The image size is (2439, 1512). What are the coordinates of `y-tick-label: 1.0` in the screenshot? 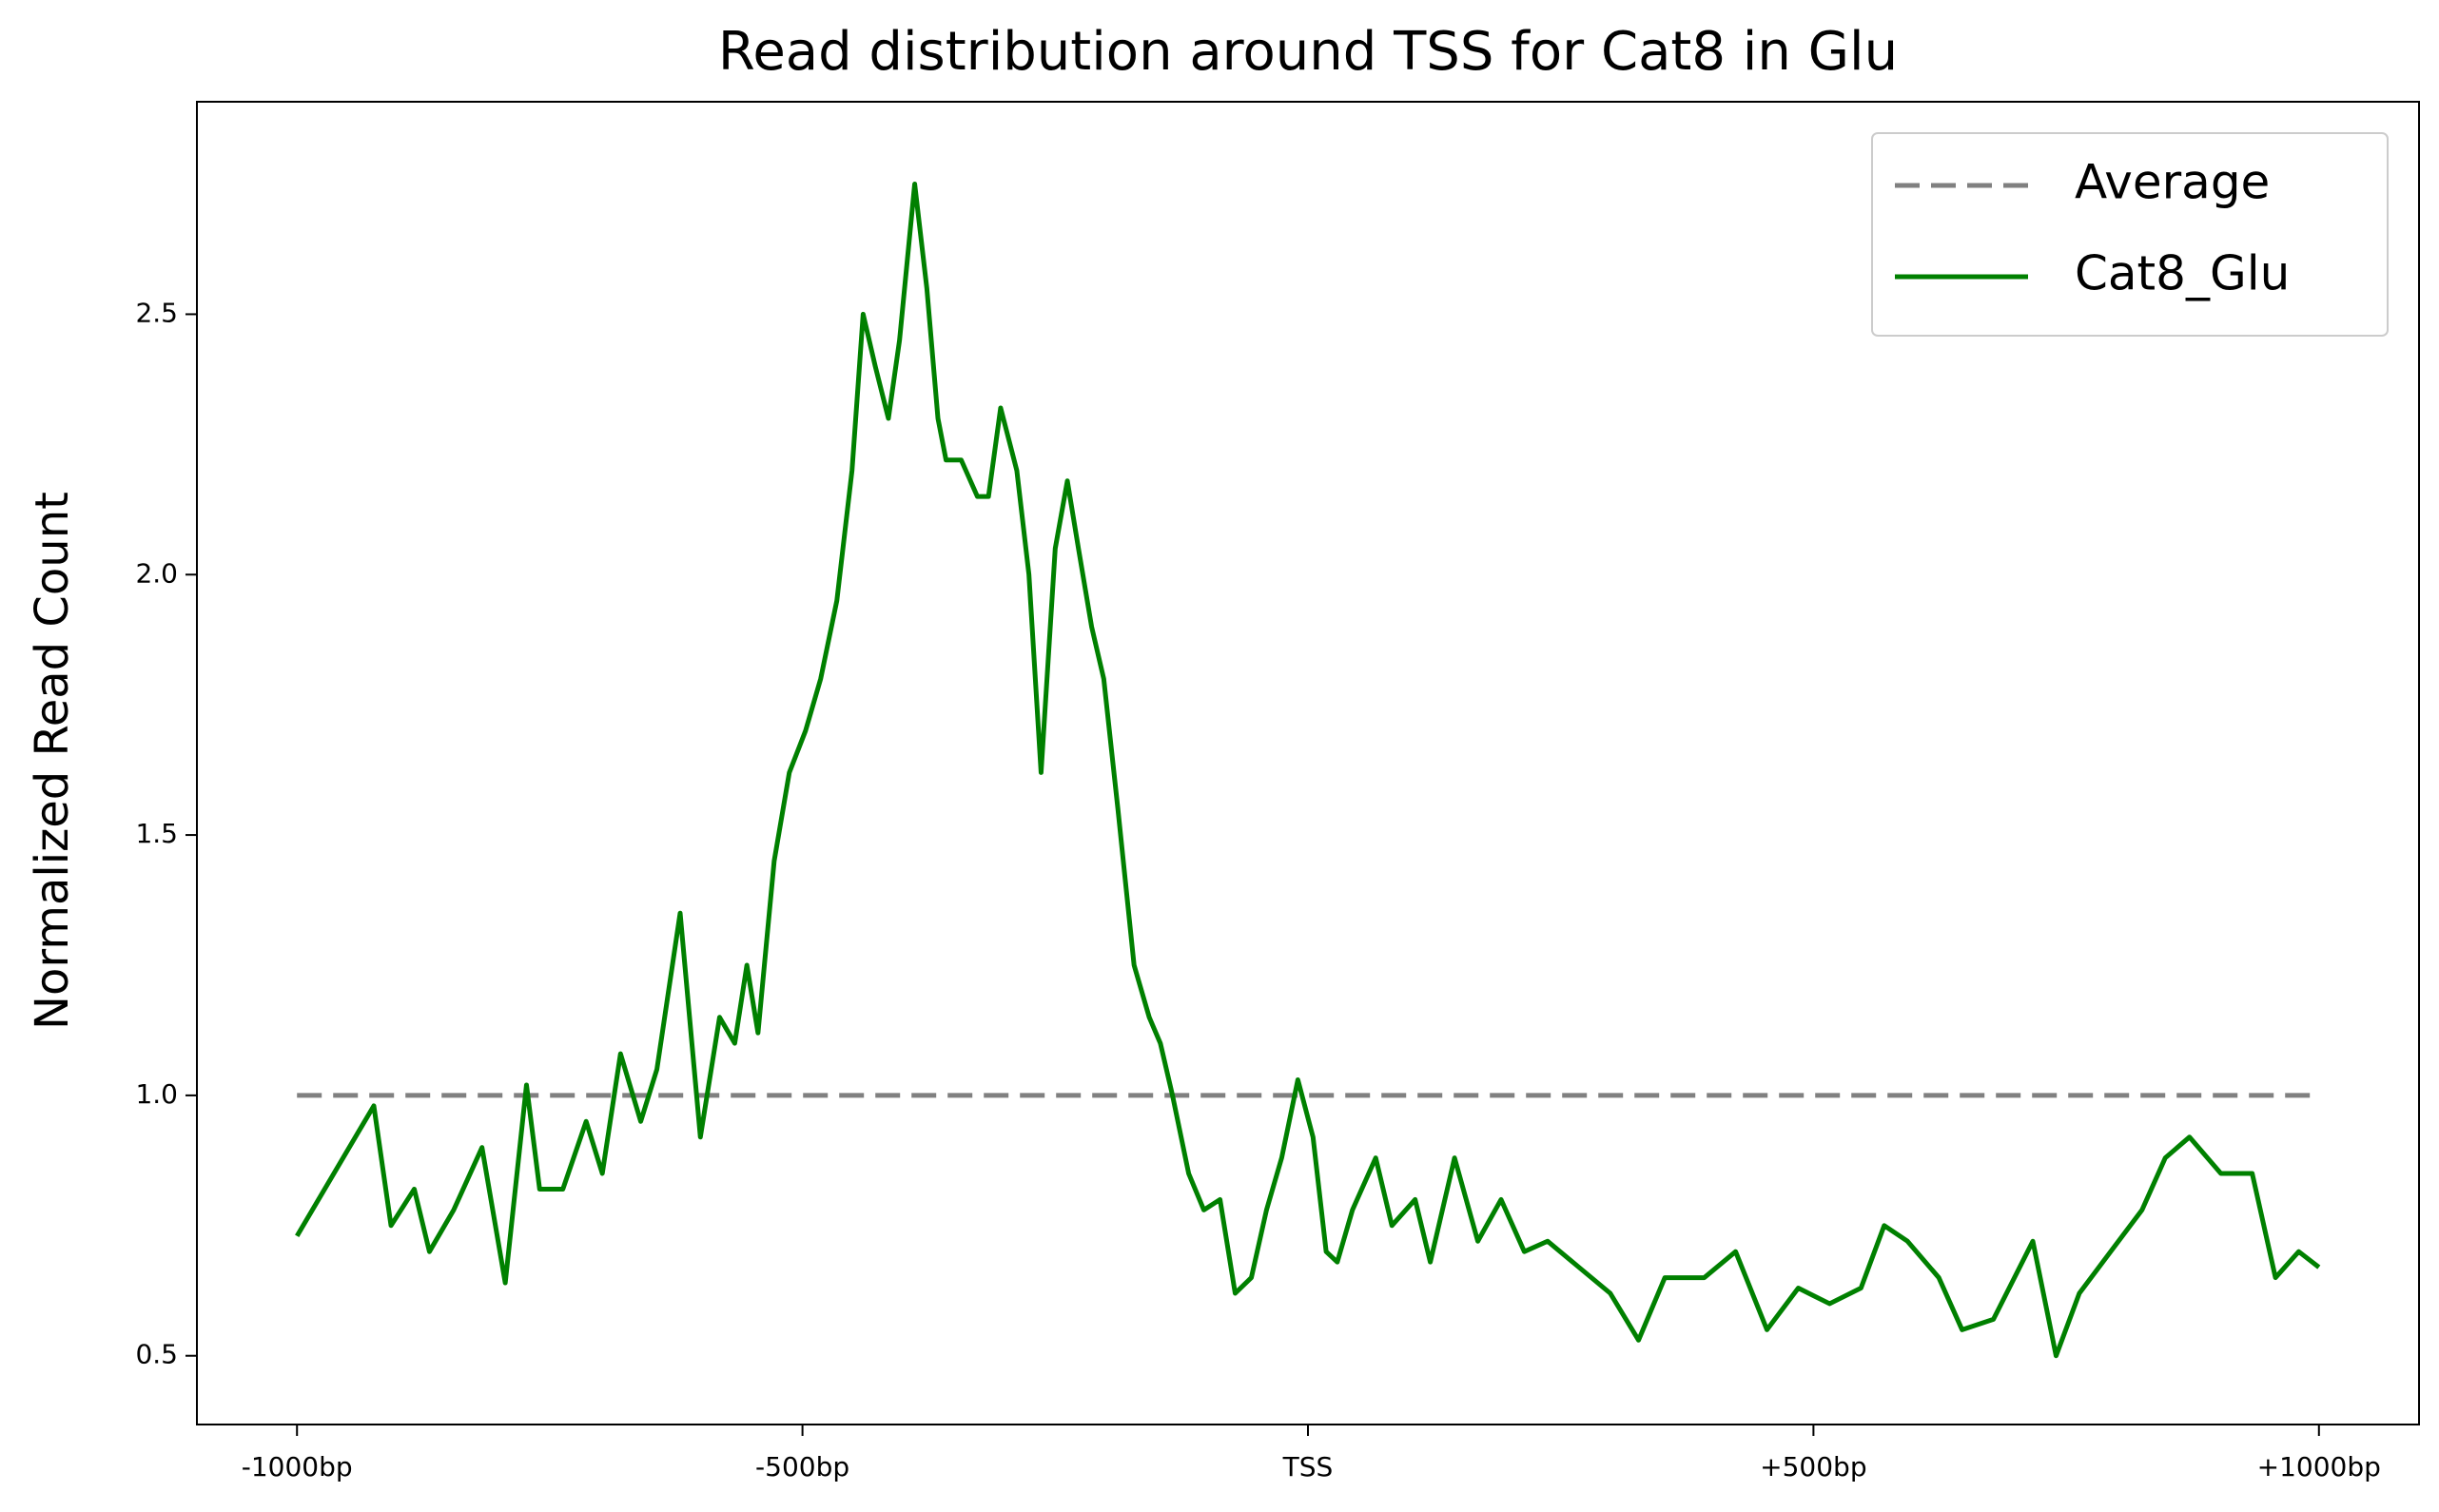 It's located at (156, 1094).